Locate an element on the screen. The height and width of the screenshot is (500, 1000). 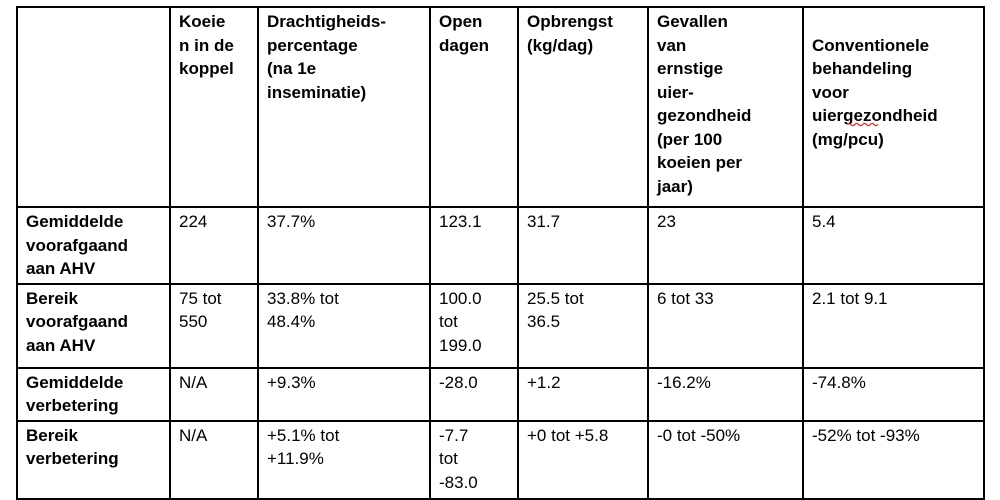
data-cell: 6 tot 33 is located at coordinates (725, 325).